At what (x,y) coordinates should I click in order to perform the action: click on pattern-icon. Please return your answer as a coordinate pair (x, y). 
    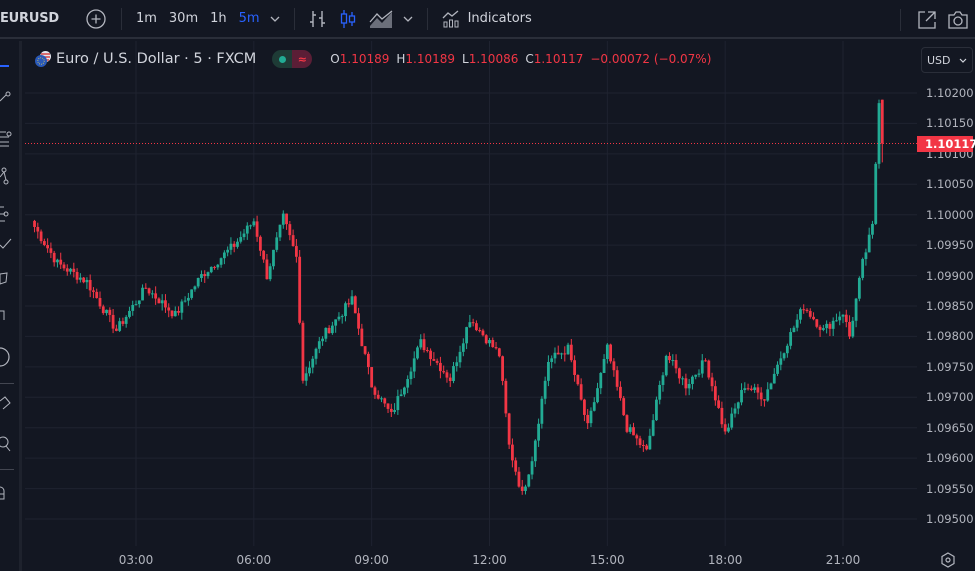
    Looking at the image, I should click on (7, 176).